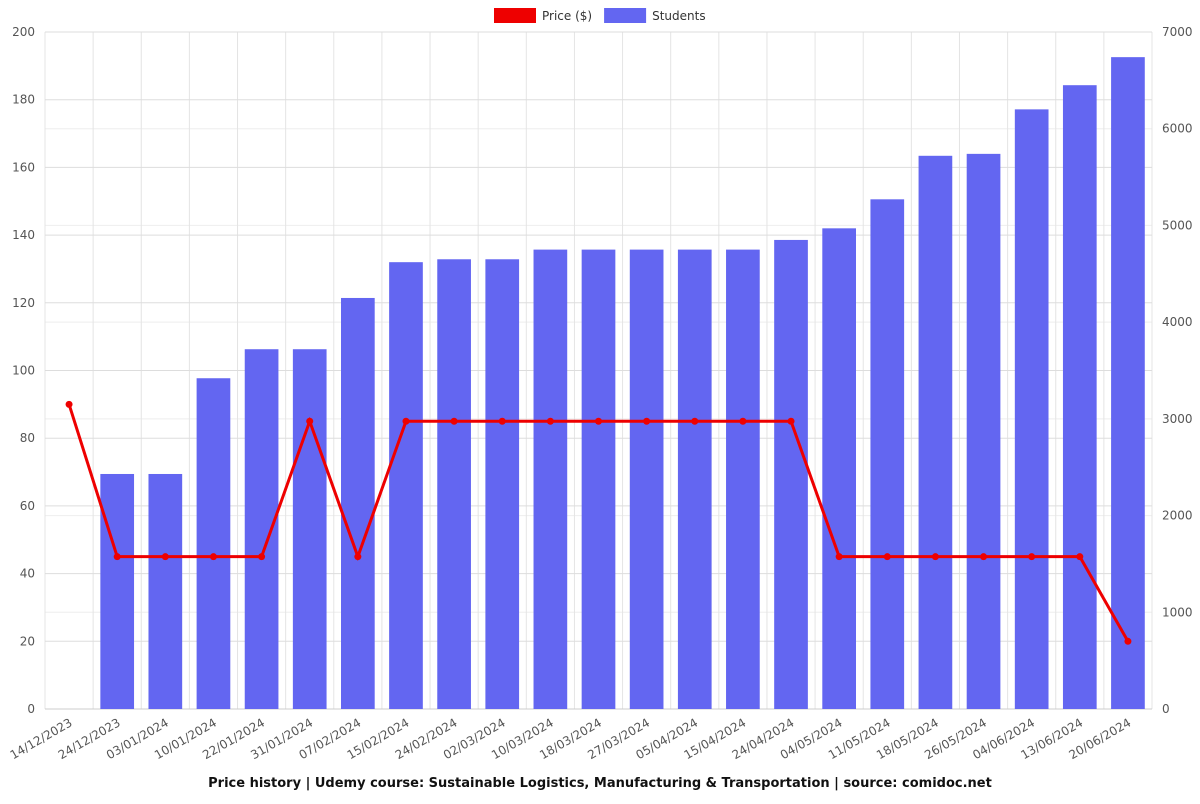  What do you see at coordinates (1177, 516) in the screenshot?
I see `y2-tick-label: 2000` at bounding box center [1177, 516].